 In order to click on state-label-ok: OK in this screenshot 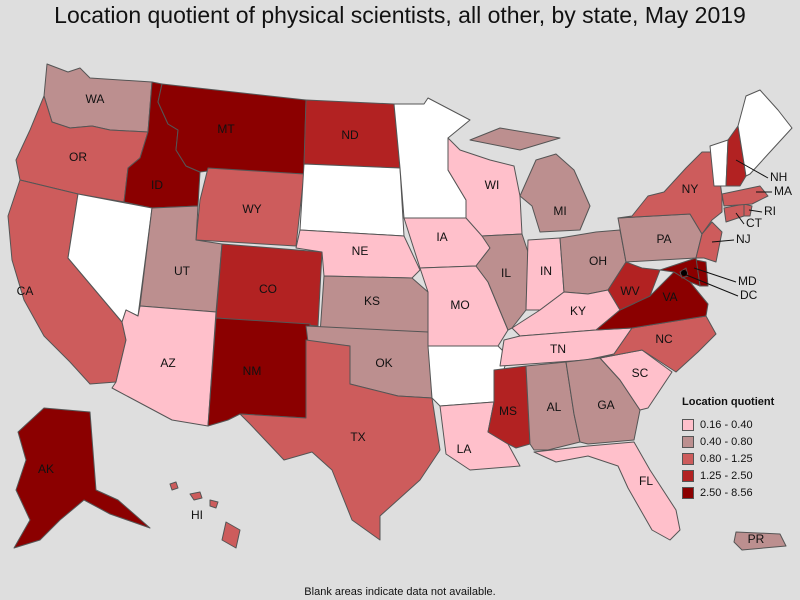, I will do `click(383, 363)`.